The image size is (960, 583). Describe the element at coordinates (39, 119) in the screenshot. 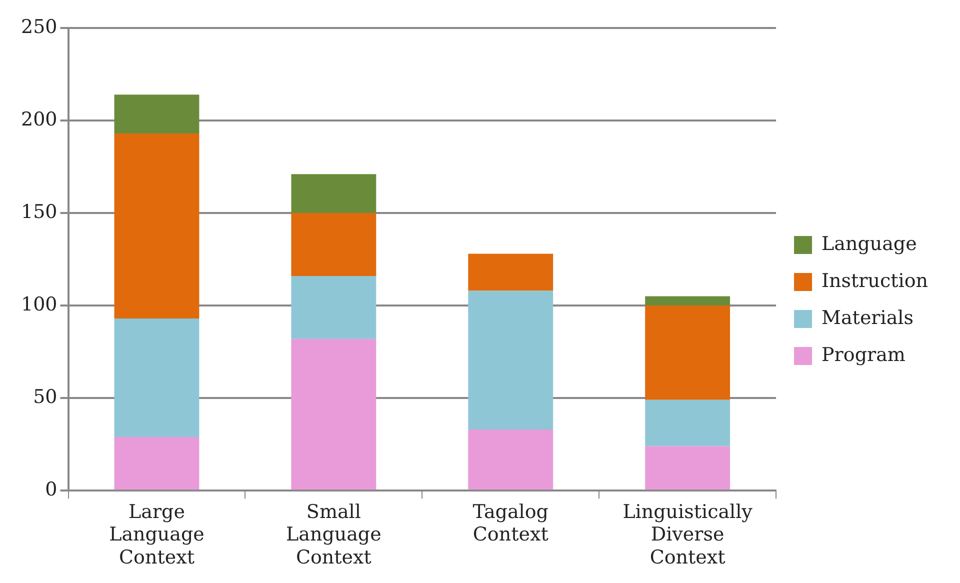

I see `y-tick-label: 200` at that location.